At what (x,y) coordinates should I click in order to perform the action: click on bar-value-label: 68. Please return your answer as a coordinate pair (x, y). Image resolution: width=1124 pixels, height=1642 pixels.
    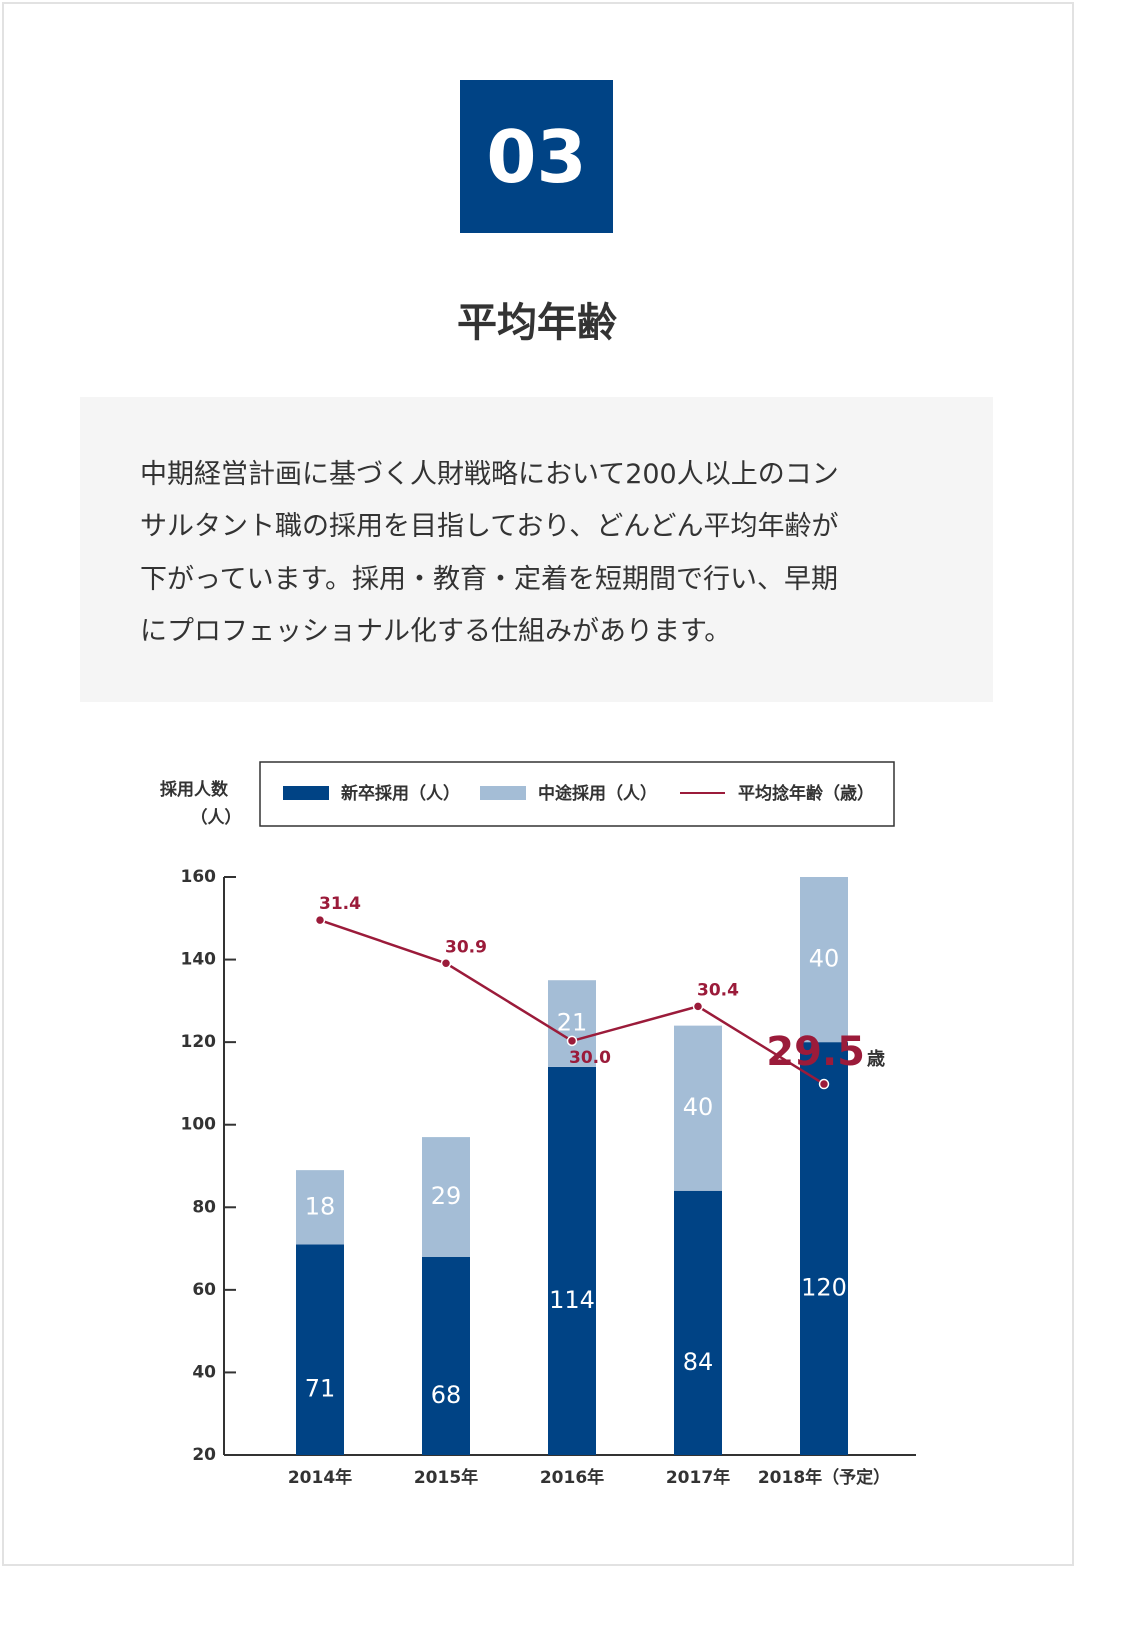
    Looking at the image, I should click on (446, 1395).